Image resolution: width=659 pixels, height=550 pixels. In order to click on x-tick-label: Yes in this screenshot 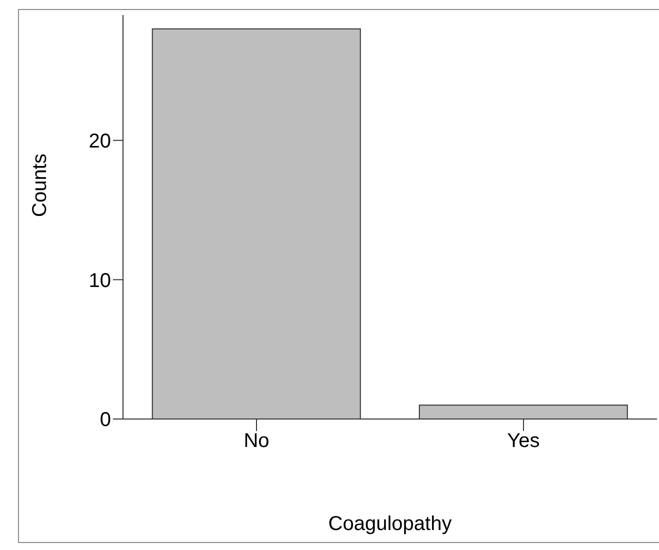, I will do `click(523, 441)`.